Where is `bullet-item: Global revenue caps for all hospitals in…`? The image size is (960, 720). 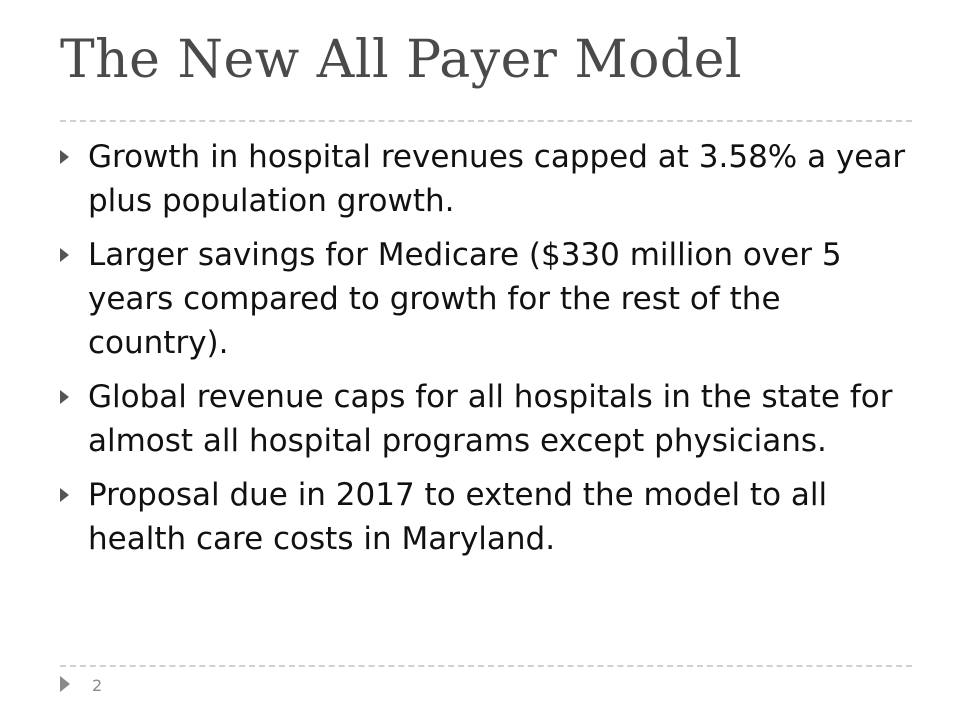
bullet-item: Global revenue caps for all hospitals in… is located at coordinates (490, 419).